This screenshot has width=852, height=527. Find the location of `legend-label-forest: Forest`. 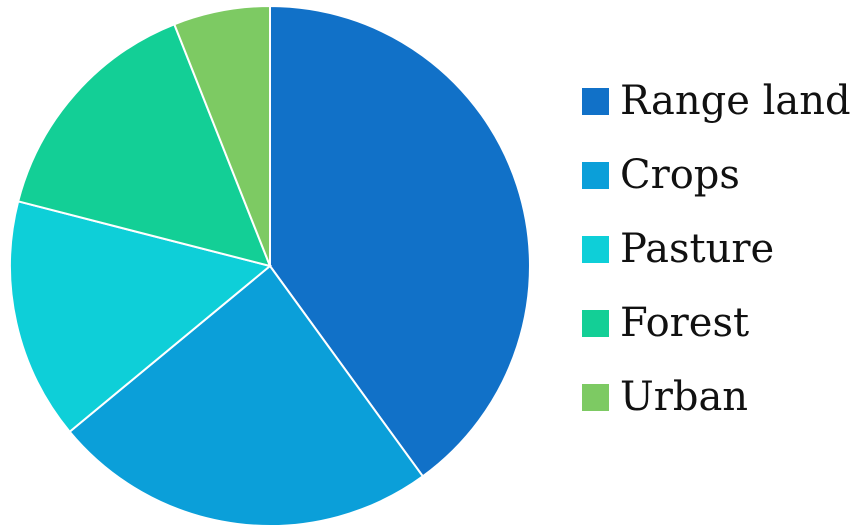

legend-label-forest: Forest is located at coordinates (685, 323).